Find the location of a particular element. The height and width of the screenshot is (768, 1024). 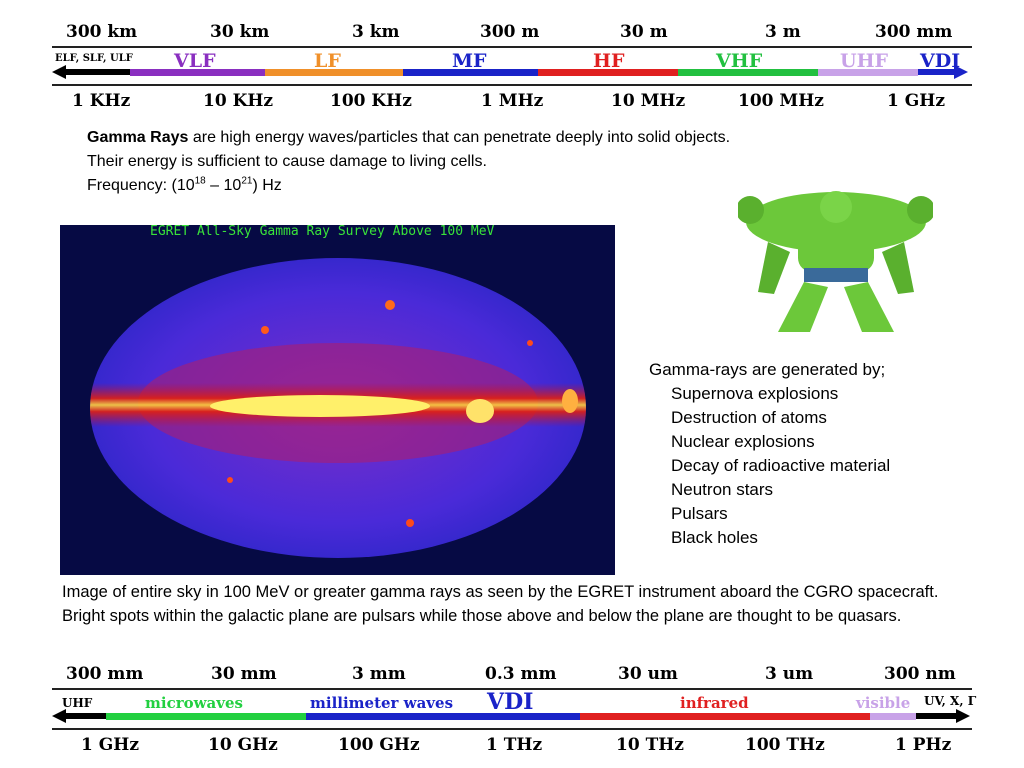

band-bar-lf is located at coordinates (334, 72).